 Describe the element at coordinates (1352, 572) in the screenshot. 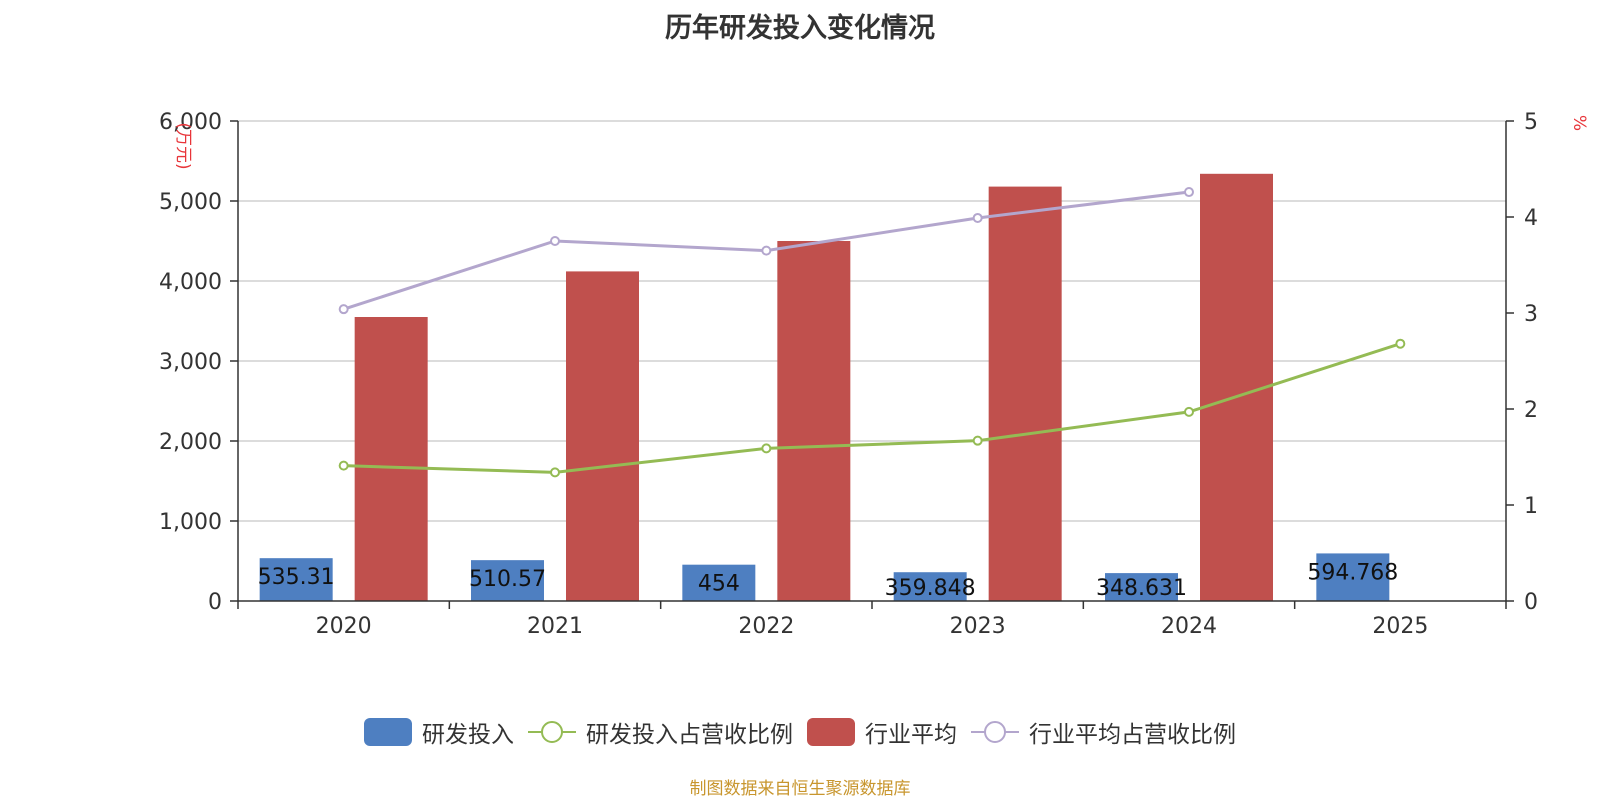

I see `bar-data-label: 594.768` at that location.